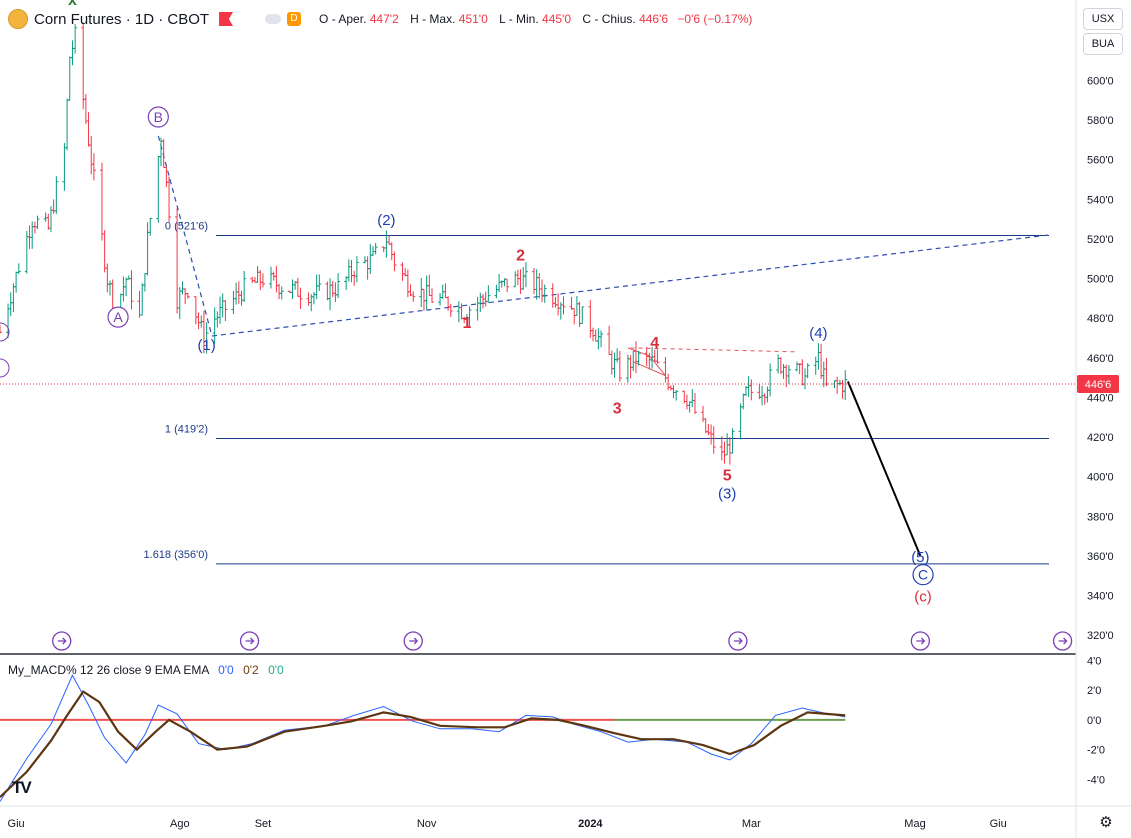  What do you see at coordinates (1103, 19) in the screenshot?
I see `currency-button: USX` at bounding box center [1103, 19].